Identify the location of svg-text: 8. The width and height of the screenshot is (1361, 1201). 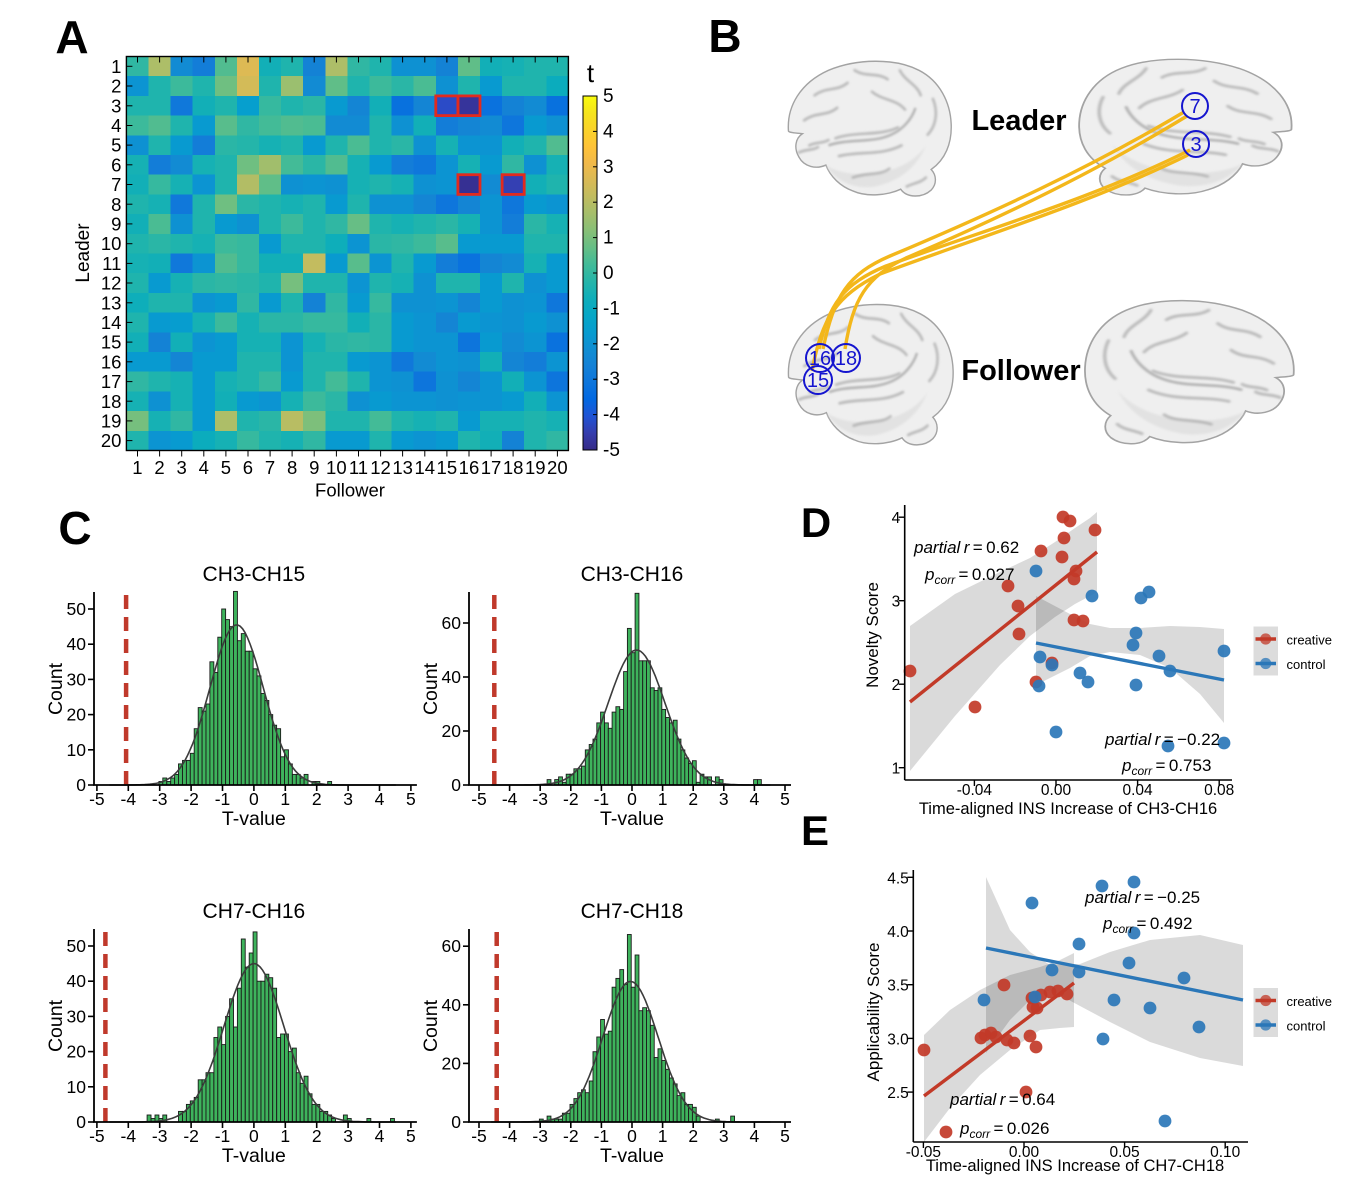
(116, 204).